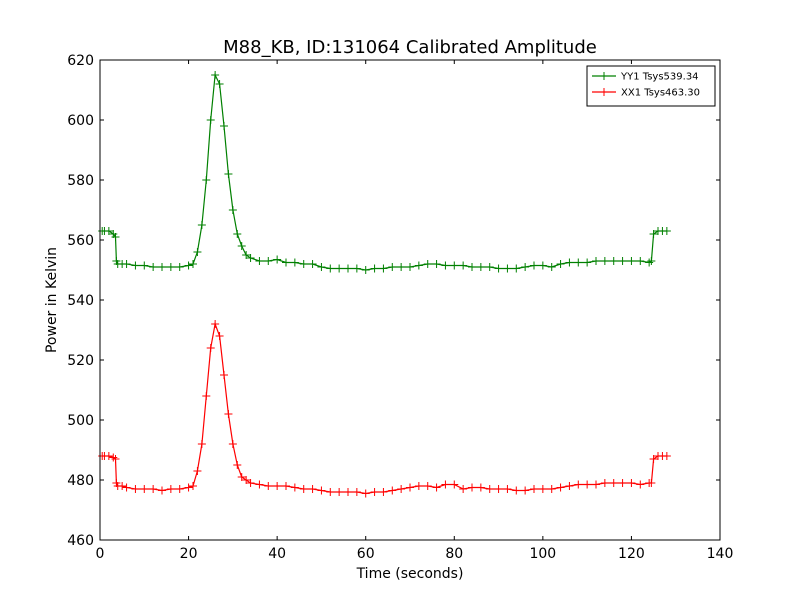  Describe the element at coordinates (659, 77) in the screenshot. I see `legend-label-0: YY1 Tsys539.34` at that location.